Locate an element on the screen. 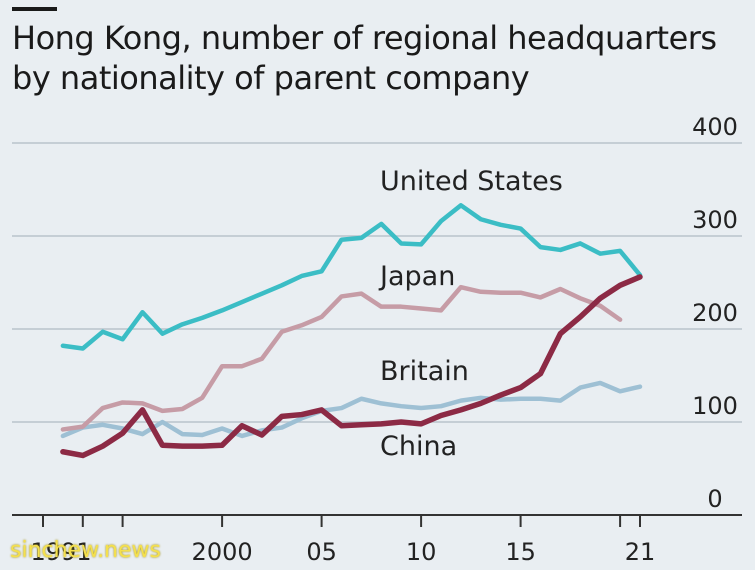 This screenshot has width=755, height=570. x-tick-label-2000: 2000 is located at coordinates (222, 552).